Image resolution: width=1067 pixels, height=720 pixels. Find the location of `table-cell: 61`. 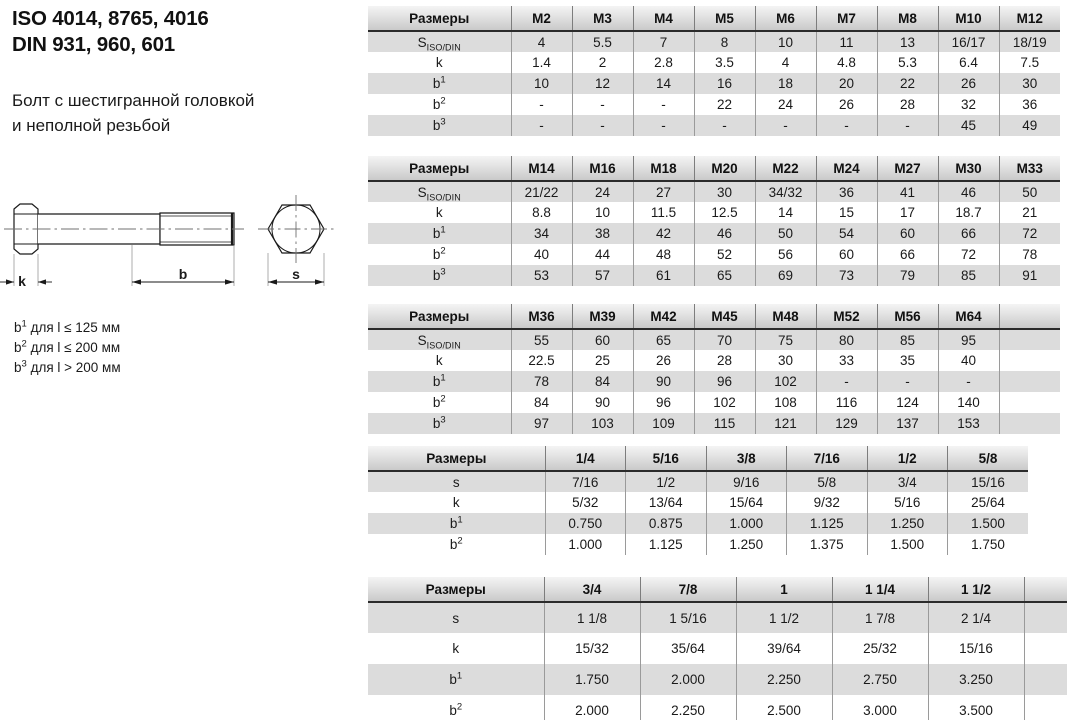

table-cell: 61 is located at coordinates (664, 275).